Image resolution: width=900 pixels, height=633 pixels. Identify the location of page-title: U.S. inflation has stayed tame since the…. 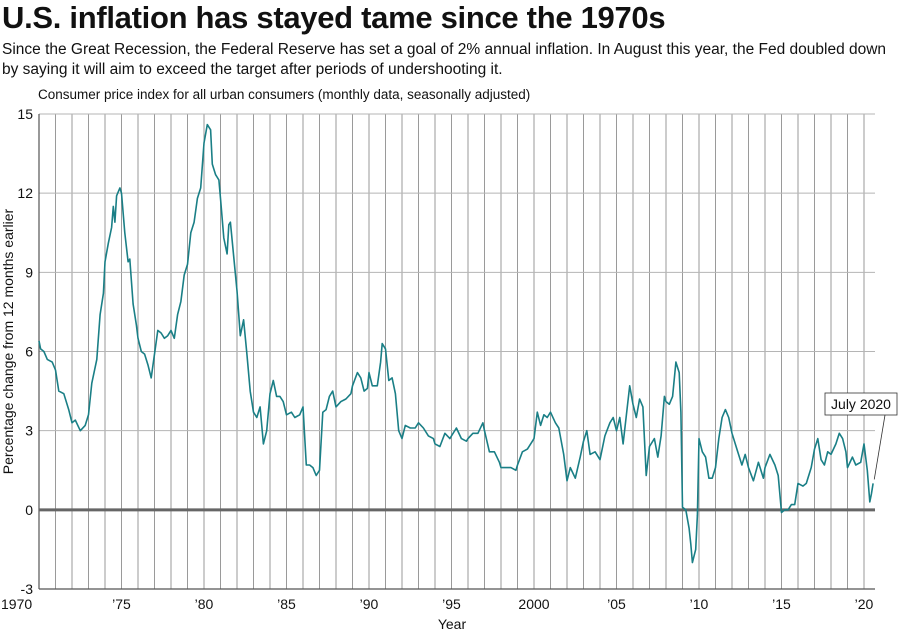
(334, 17).